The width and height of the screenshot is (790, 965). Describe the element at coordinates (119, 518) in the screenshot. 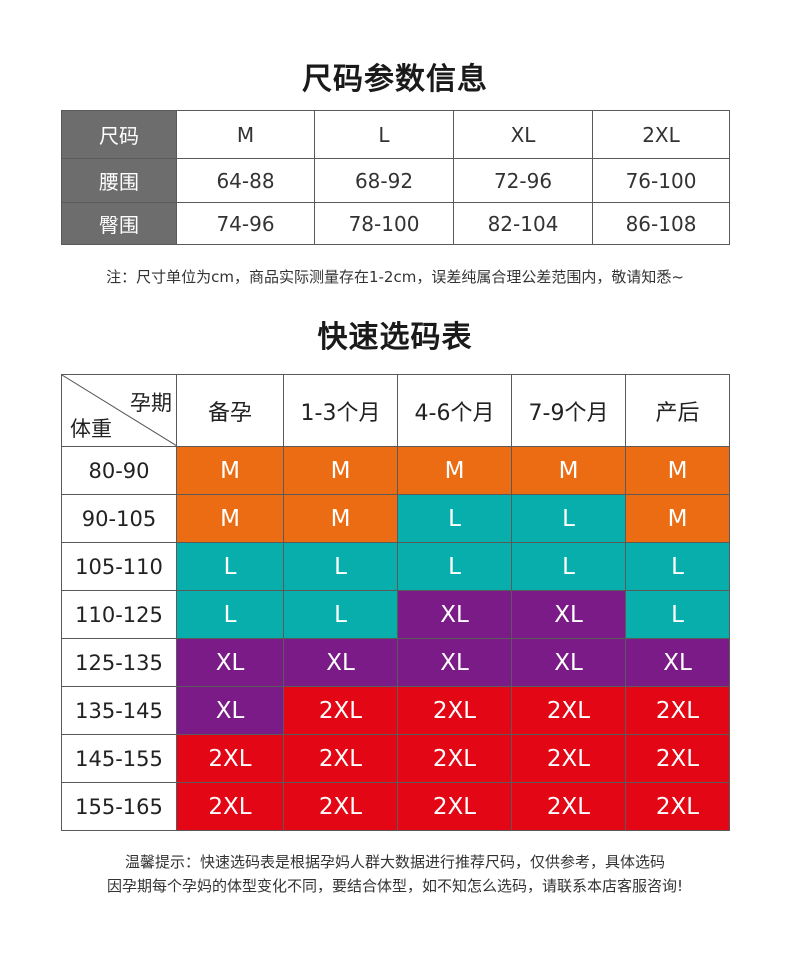

I see `weight-cell: 90-105` at that location.